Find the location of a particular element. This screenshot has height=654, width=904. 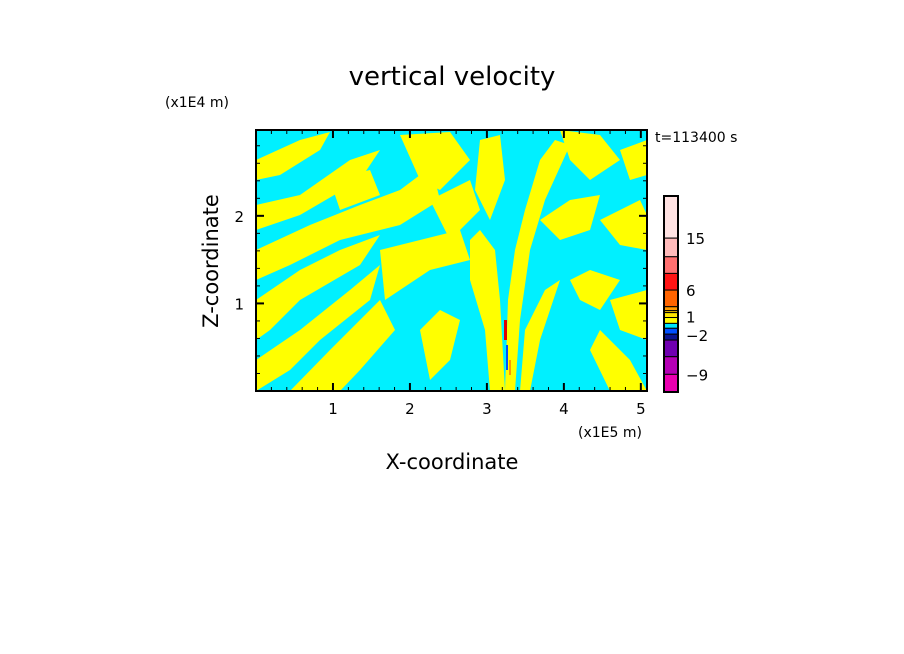

convective-core is located at coordinates (507, 347).